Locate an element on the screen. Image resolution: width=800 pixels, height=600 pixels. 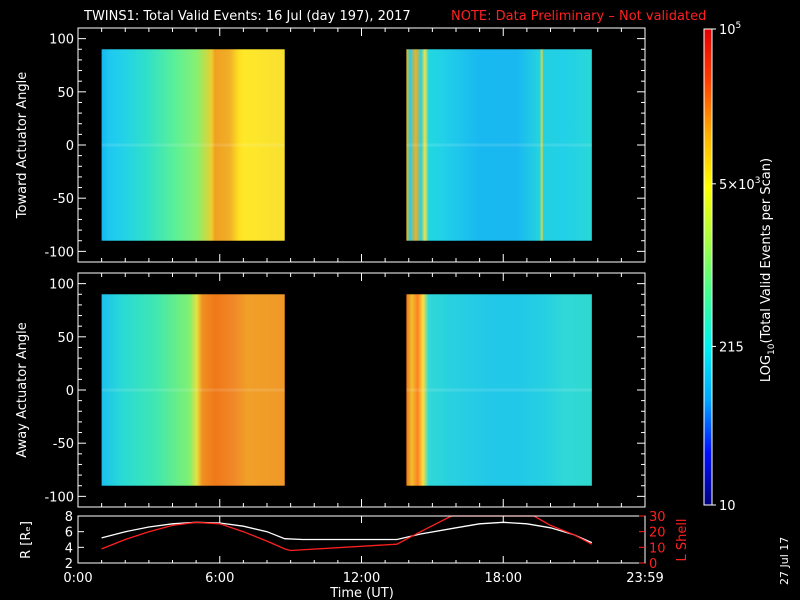
x-tick-label: 18:00 is located at coordinates (503, 578).